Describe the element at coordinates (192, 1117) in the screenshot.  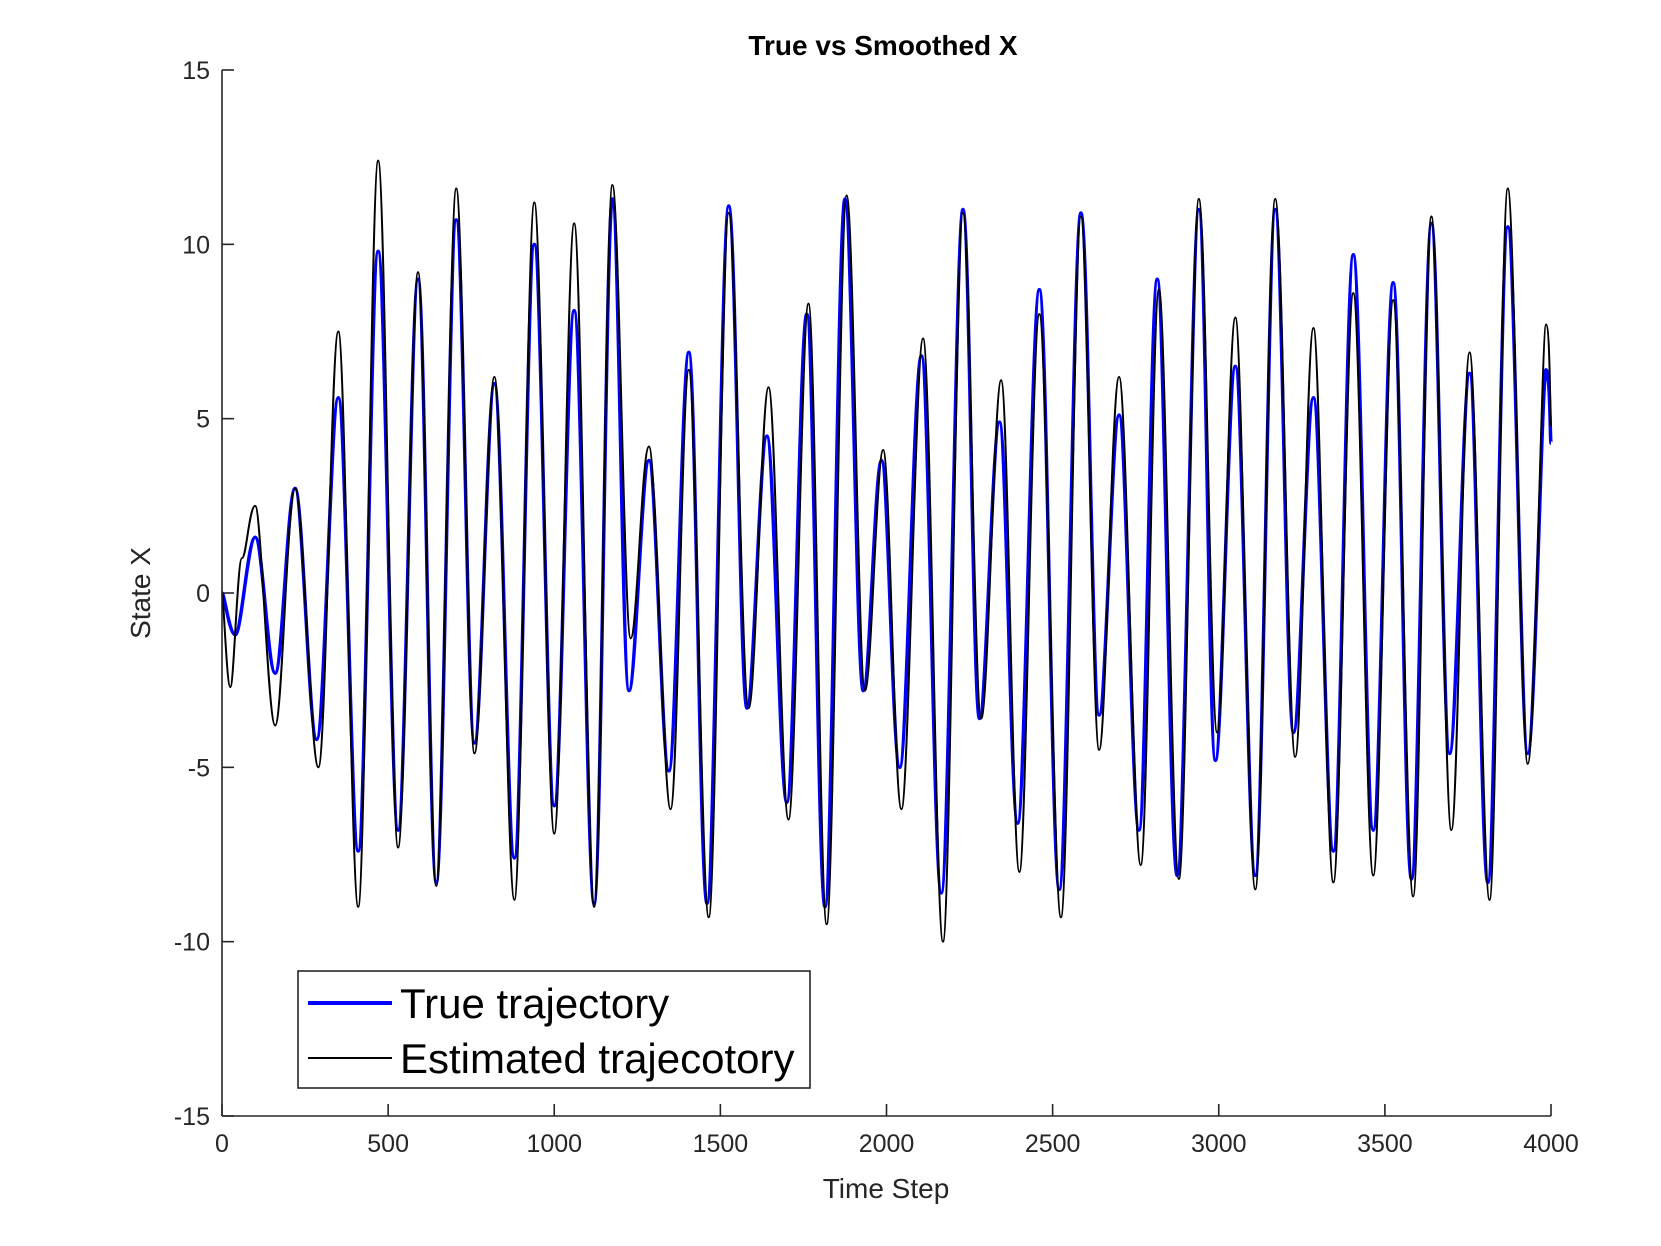
I see `y-tick-label: -15` at that location.